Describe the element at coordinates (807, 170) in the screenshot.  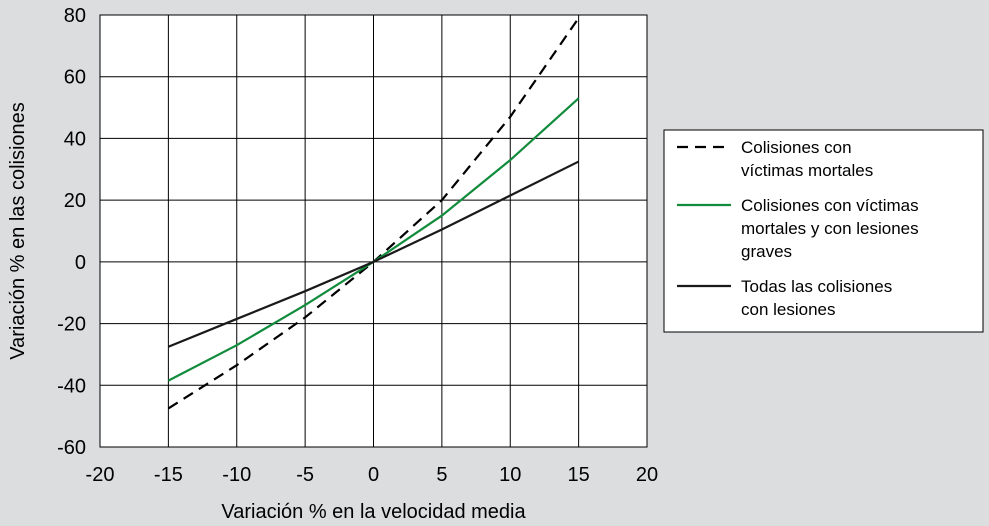
I see `legend-label: víctimas mortales` at that location.